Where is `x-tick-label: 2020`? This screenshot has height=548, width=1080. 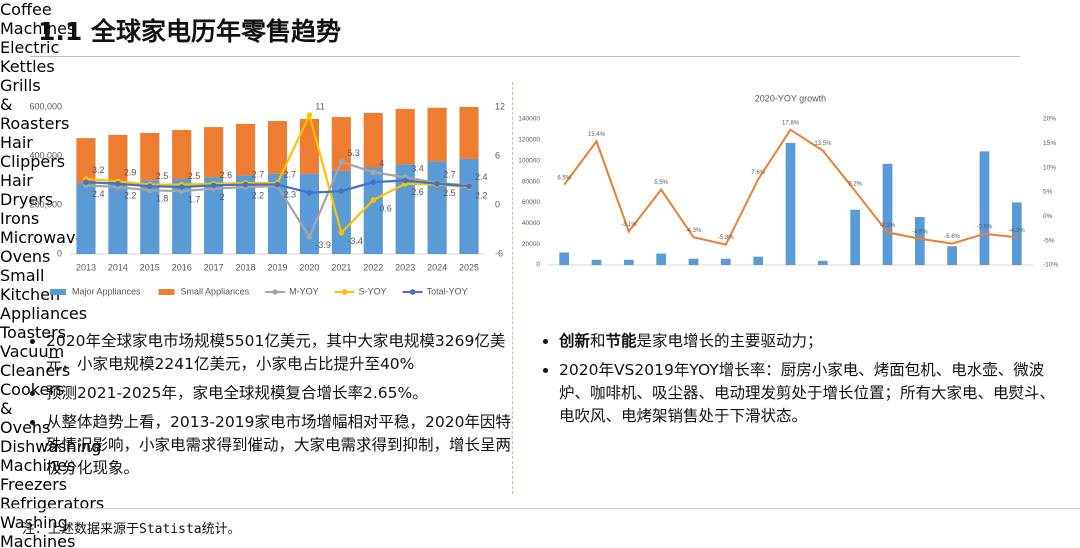 x-tick-label: 2020 is located at coordinates (309, 267).